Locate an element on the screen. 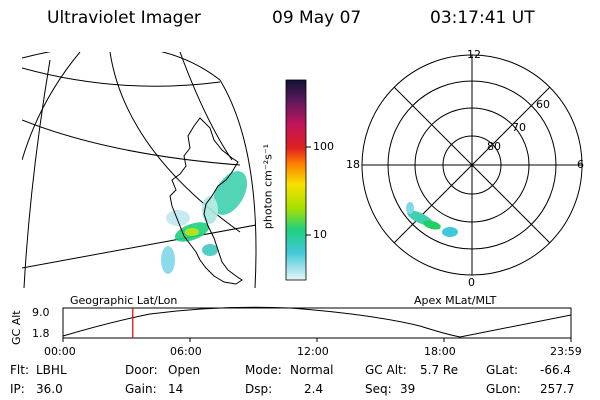 The height and width of the screenshot is (400, 600). gain-label: Gain: is located at coordinates (141, 389).